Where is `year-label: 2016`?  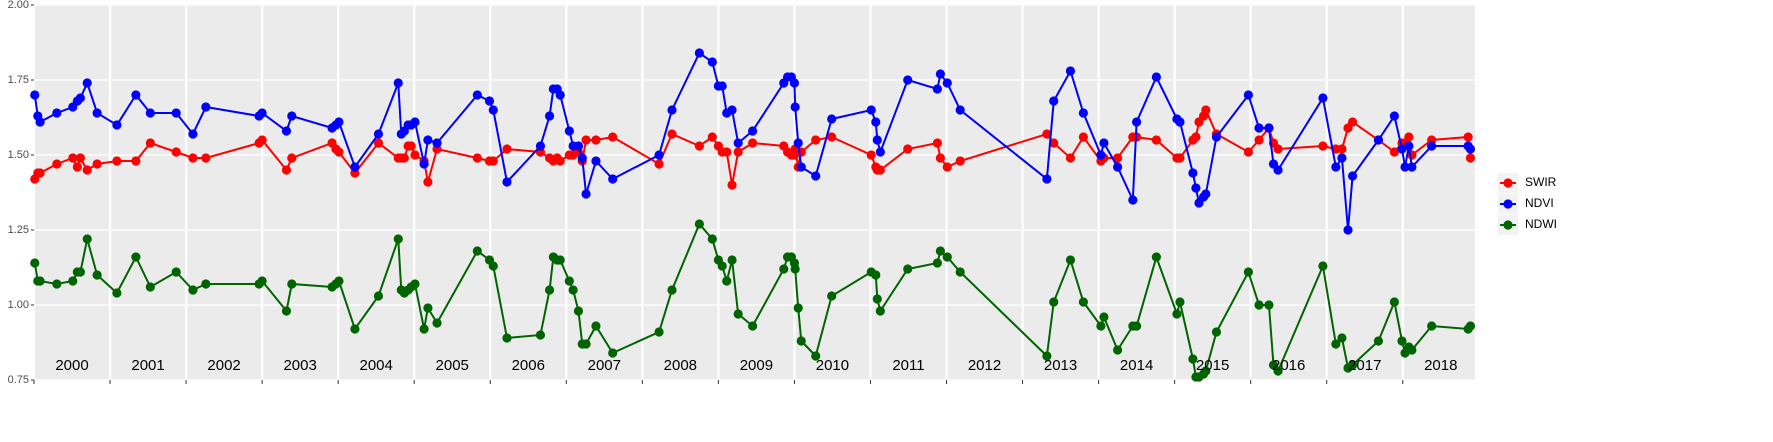
year-label: 2016 is located at coordinates (1288, 365).